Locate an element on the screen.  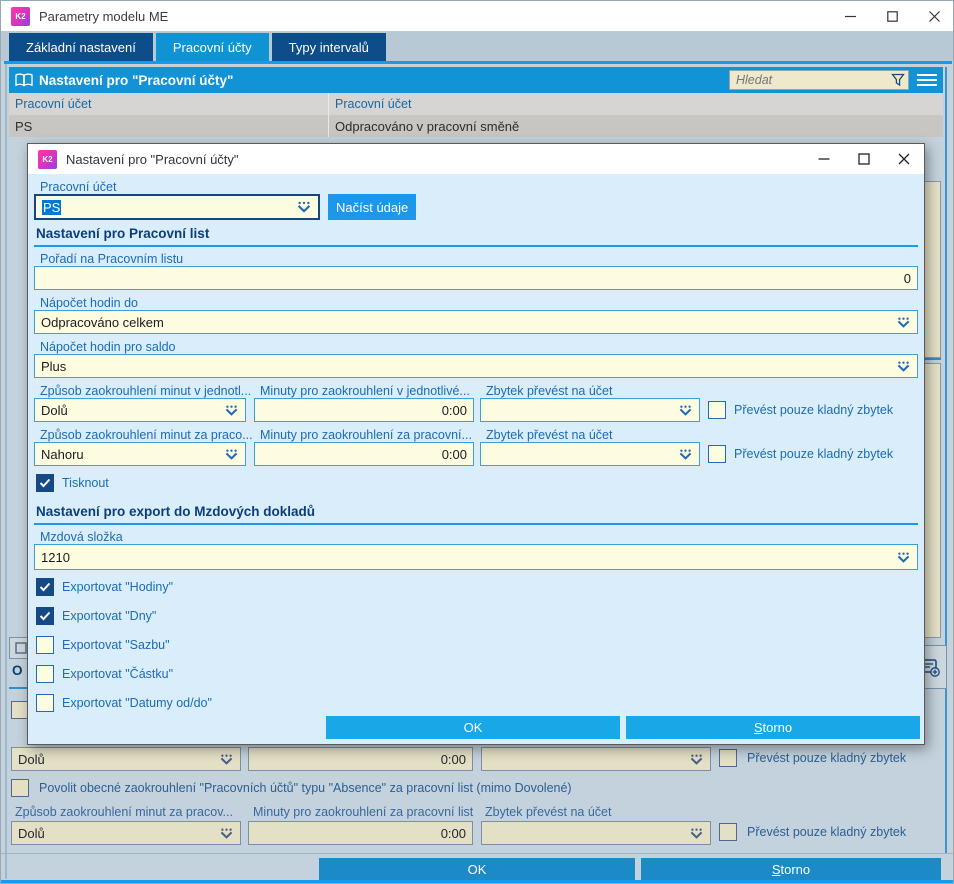
search-input is located at coordinates (819, 80).